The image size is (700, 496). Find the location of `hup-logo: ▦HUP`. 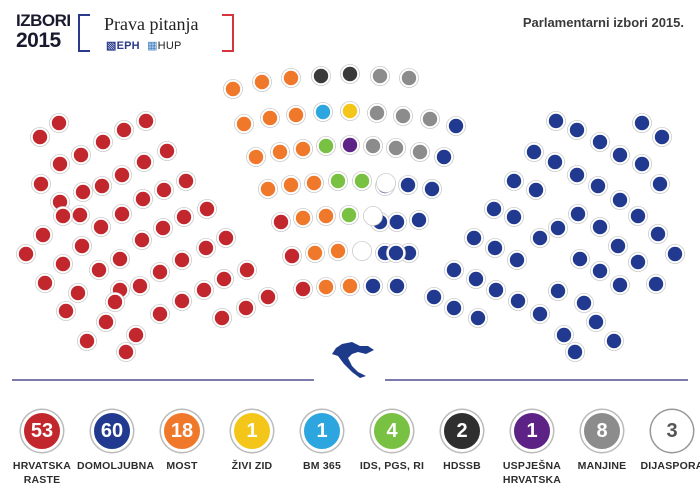

hup-logo: ▦HUP is located at coordinates (164, 46).